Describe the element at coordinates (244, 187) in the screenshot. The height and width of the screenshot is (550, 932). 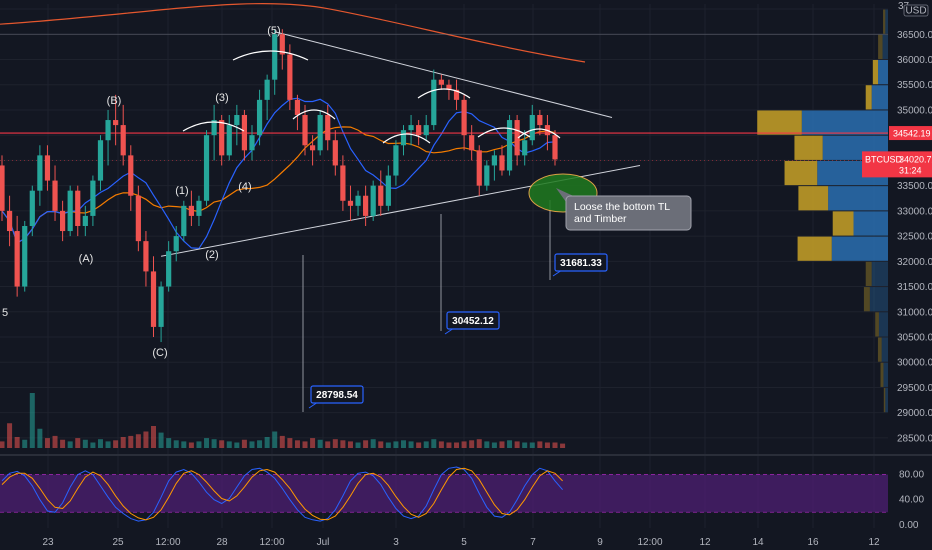
I see `wave-label: (4)` at that location.